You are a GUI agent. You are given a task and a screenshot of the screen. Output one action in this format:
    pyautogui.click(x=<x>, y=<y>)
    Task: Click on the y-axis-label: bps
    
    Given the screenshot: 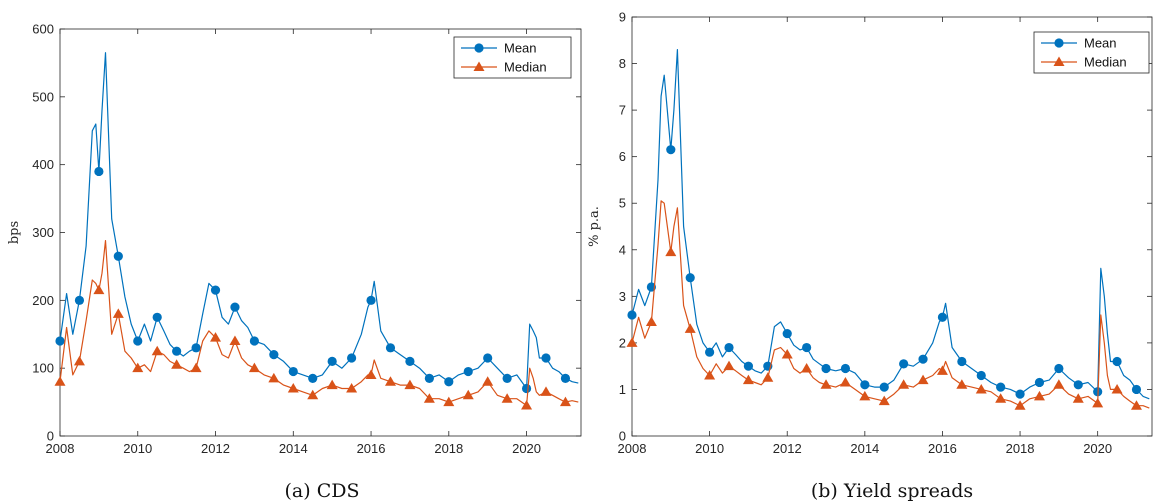 What is the action you would take?
    pyautogui.click(x=14, y=232)
    